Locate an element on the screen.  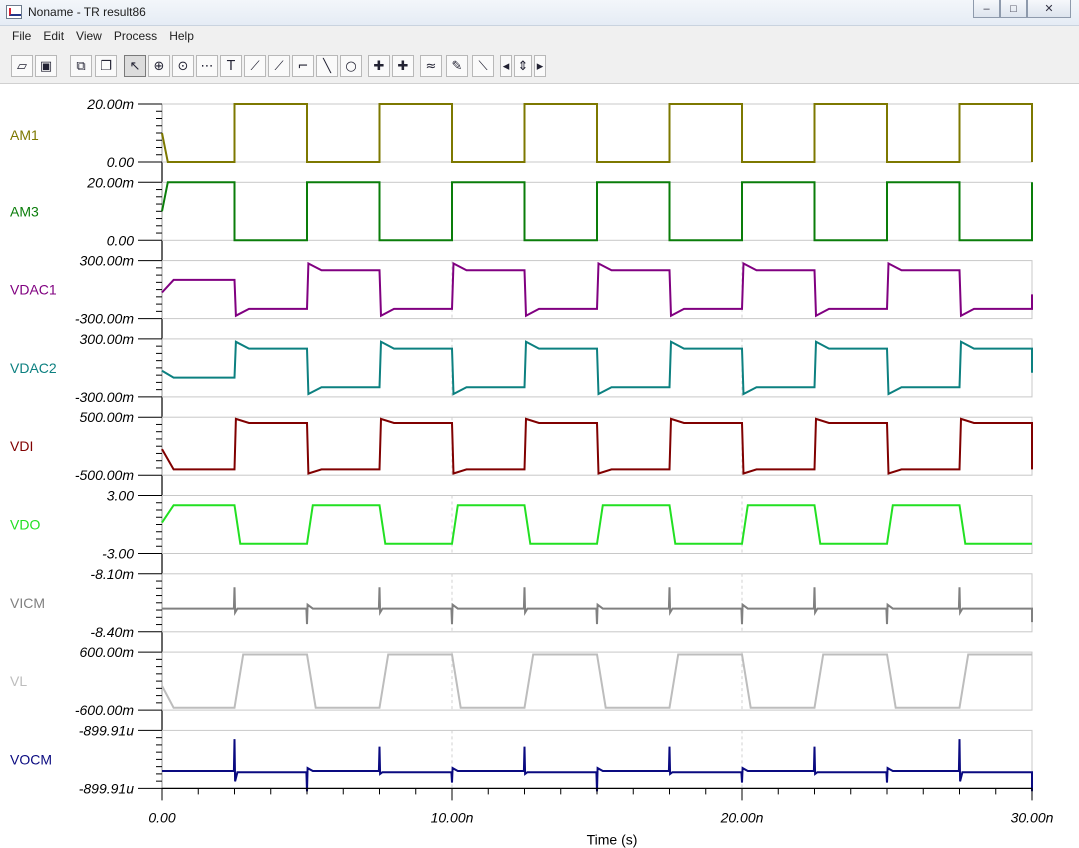
label-2-icon: ⟋ is located at coordinates (279, 66).